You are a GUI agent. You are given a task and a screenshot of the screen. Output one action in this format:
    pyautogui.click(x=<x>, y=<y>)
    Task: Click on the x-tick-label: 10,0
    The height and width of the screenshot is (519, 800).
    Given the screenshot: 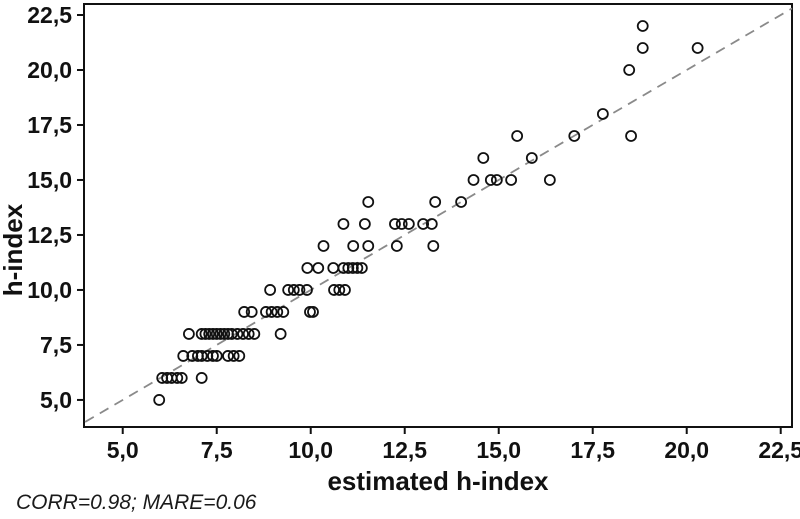 What is the action you would take?
    pyautogui.click(x=310, y=450)
    